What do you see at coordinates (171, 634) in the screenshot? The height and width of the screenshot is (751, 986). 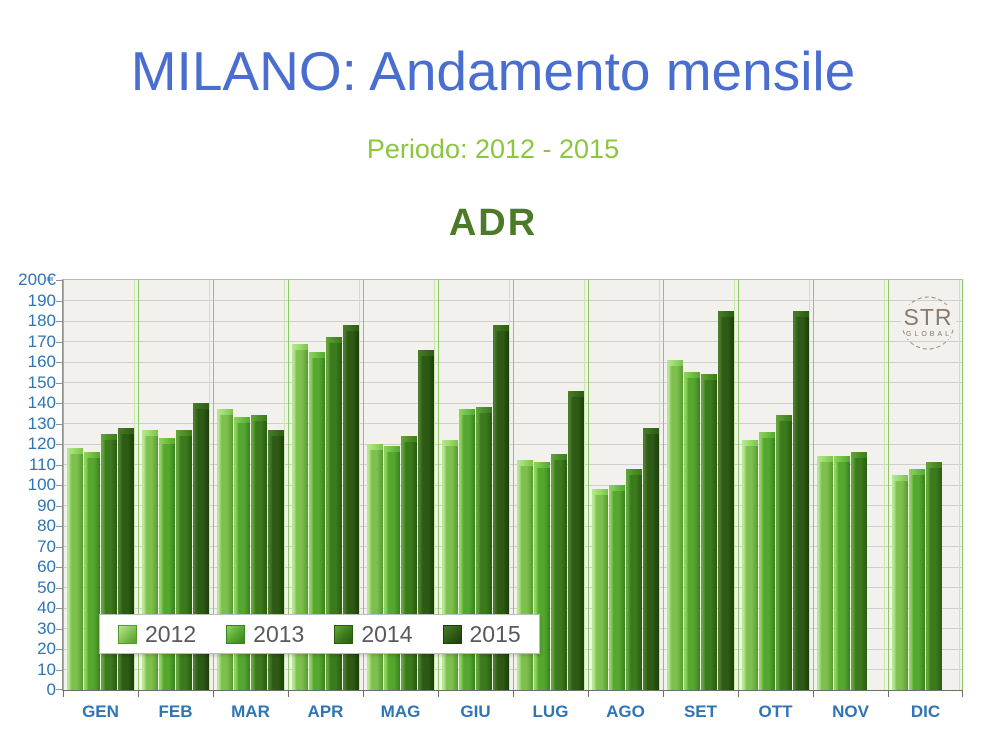 I see `legend-label-2012: 2012` at bounding box center [171, 634].